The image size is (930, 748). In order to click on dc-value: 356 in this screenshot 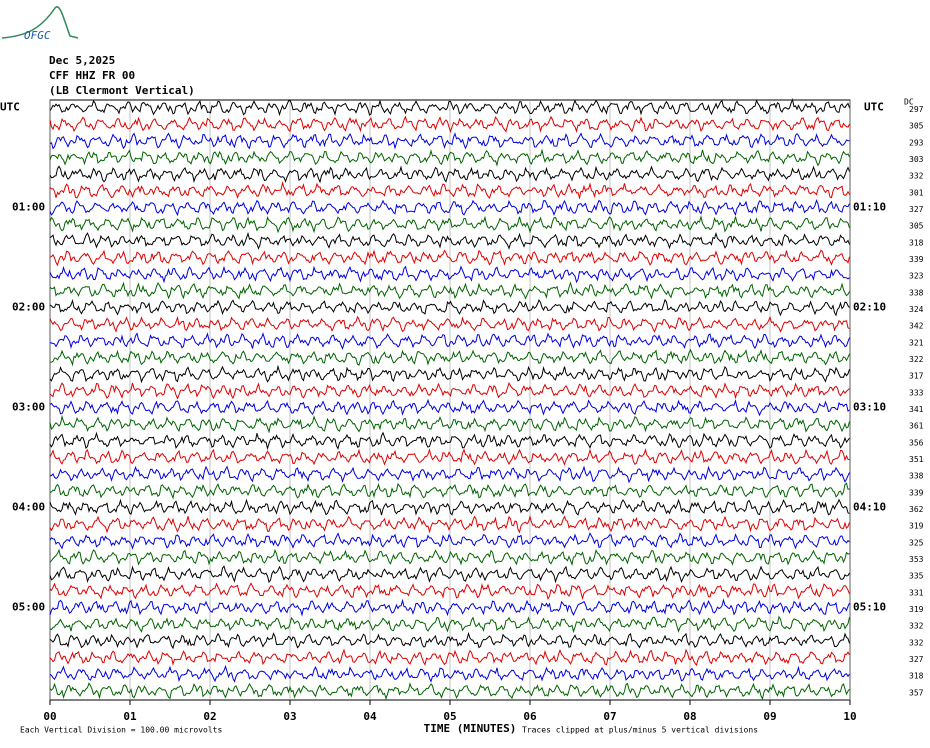, I will do `click(916, 442)`.